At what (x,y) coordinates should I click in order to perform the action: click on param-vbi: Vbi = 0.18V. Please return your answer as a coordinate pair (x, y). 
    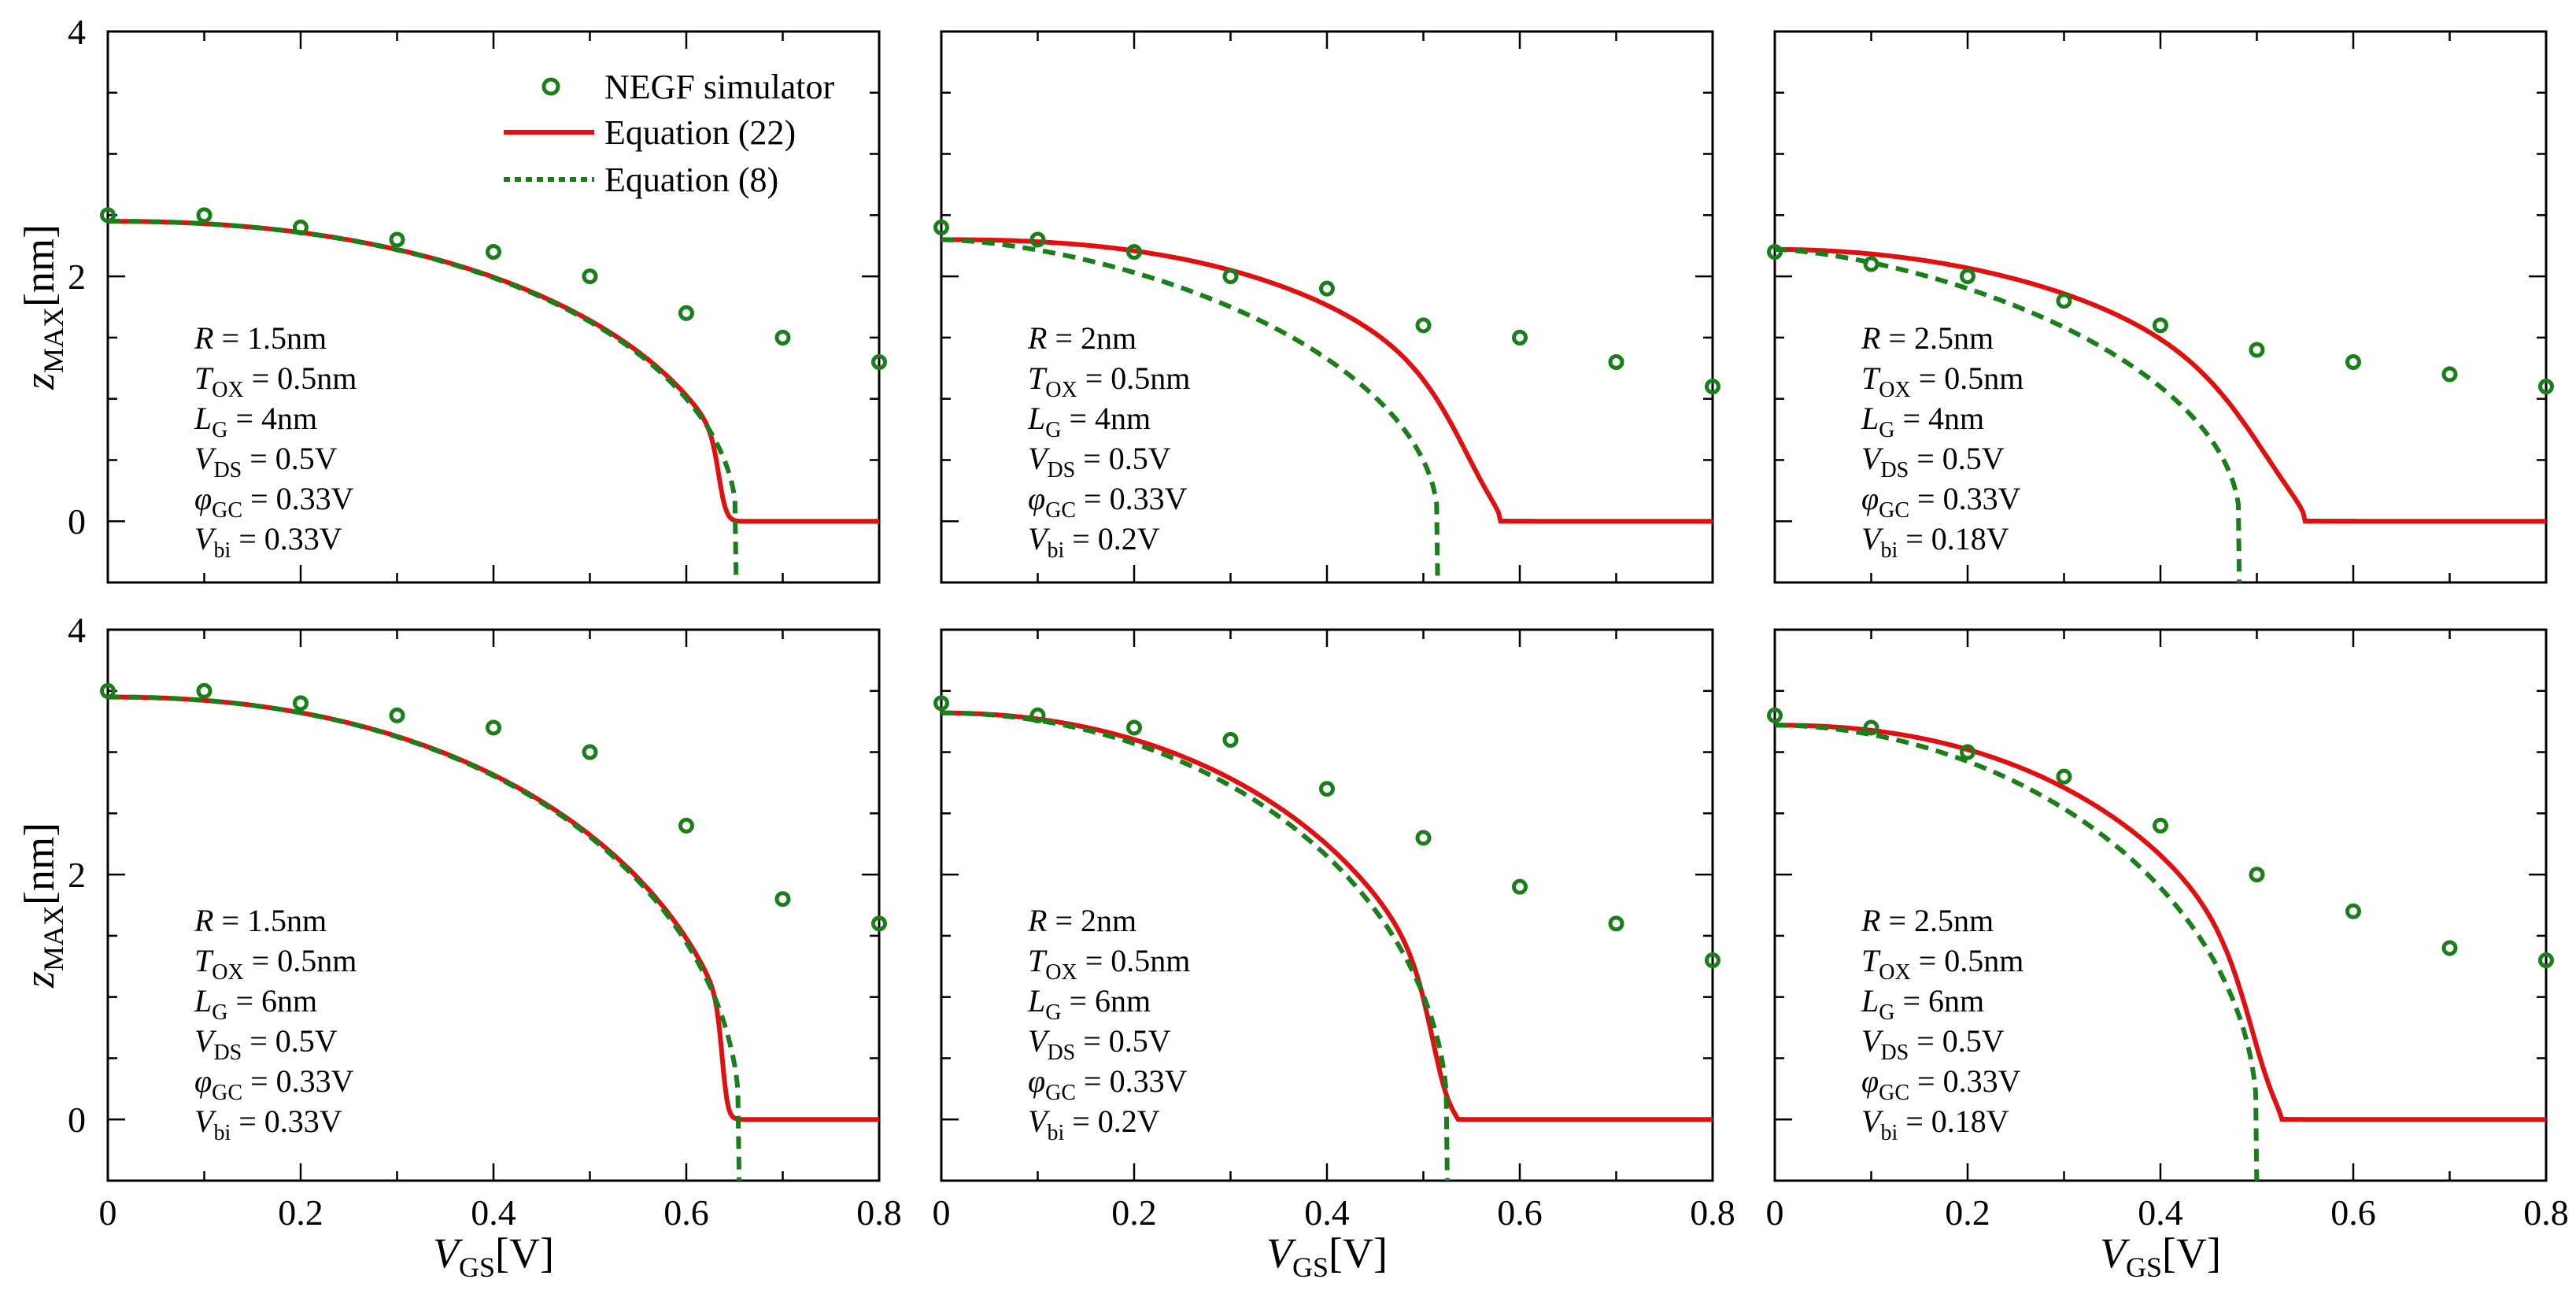
    Looking at the image, I should click on (1935, 542).